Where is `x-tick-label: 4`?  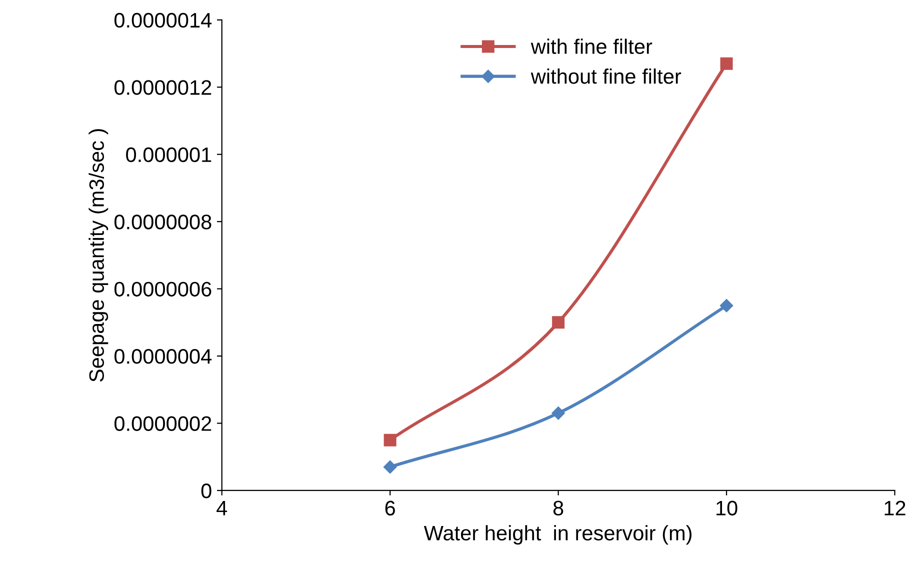 x-tick-label: 4 is located at coordinates (222, 508).